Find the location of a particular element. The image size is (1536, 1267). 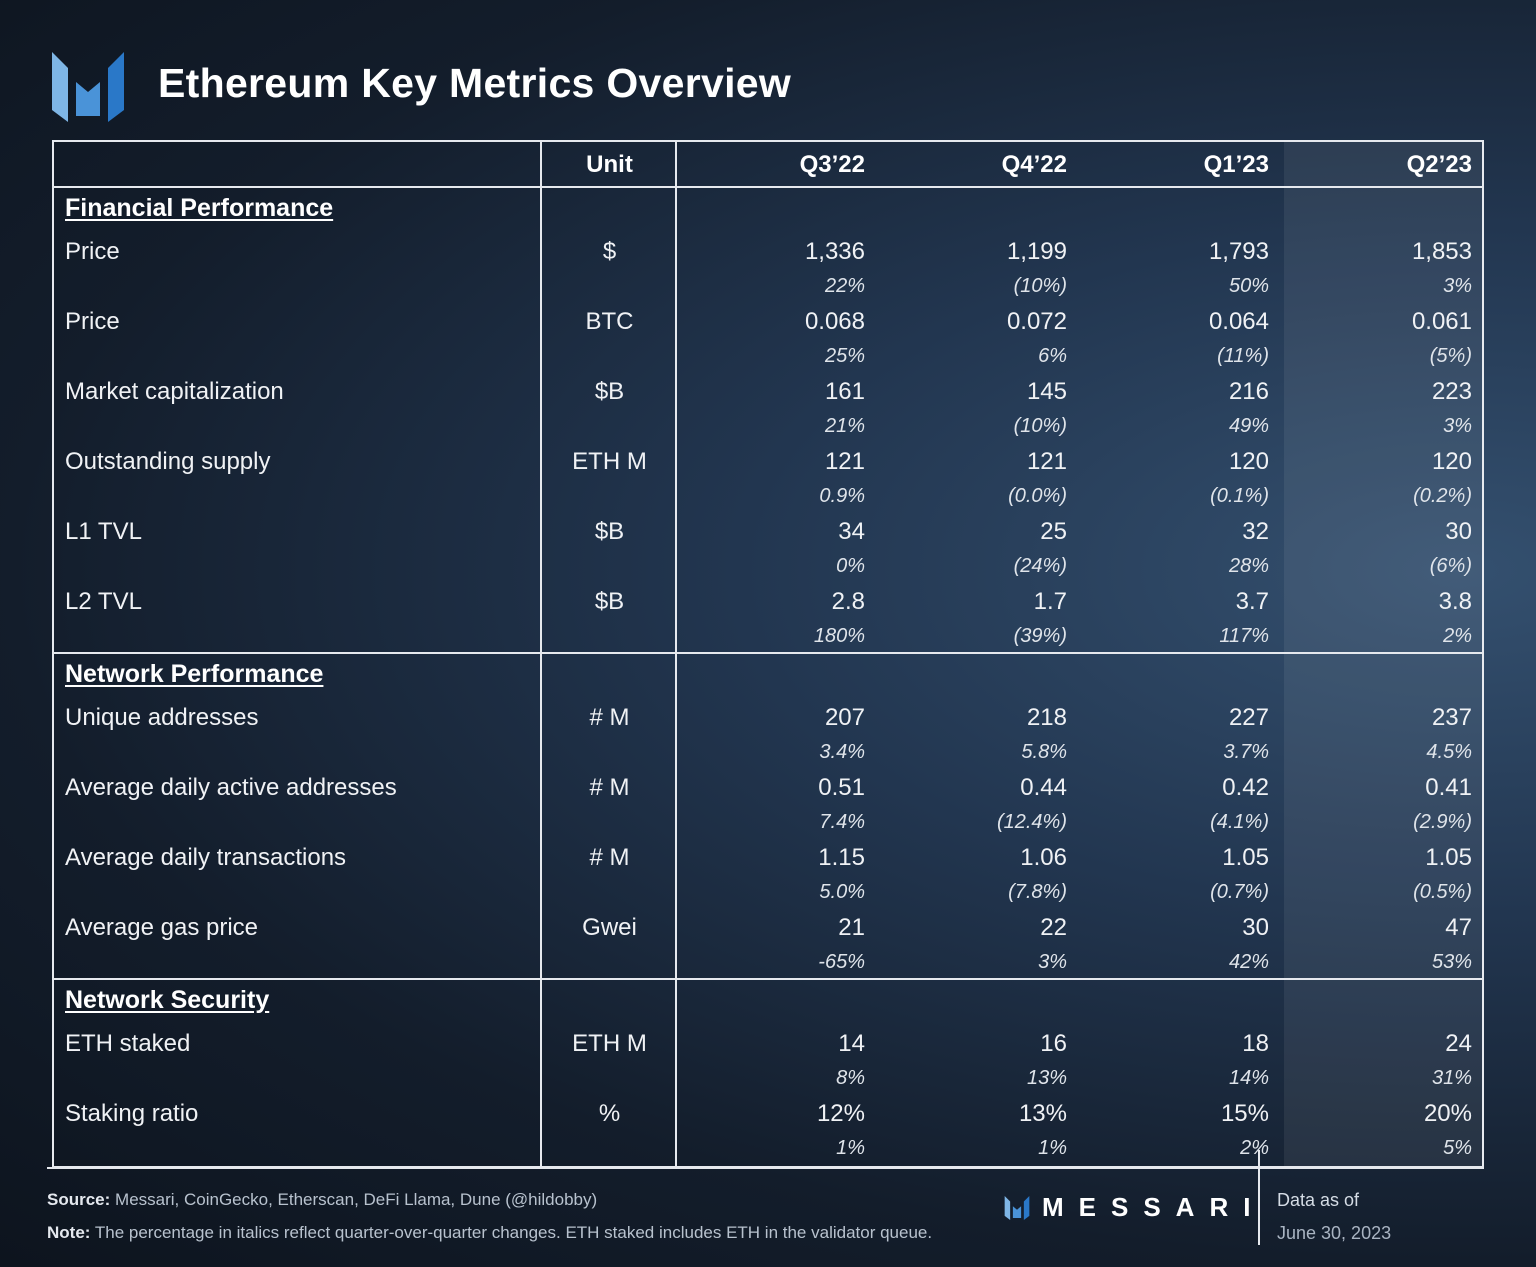

header-quarter: Q4’22 is located at coordinates (1034, 164).